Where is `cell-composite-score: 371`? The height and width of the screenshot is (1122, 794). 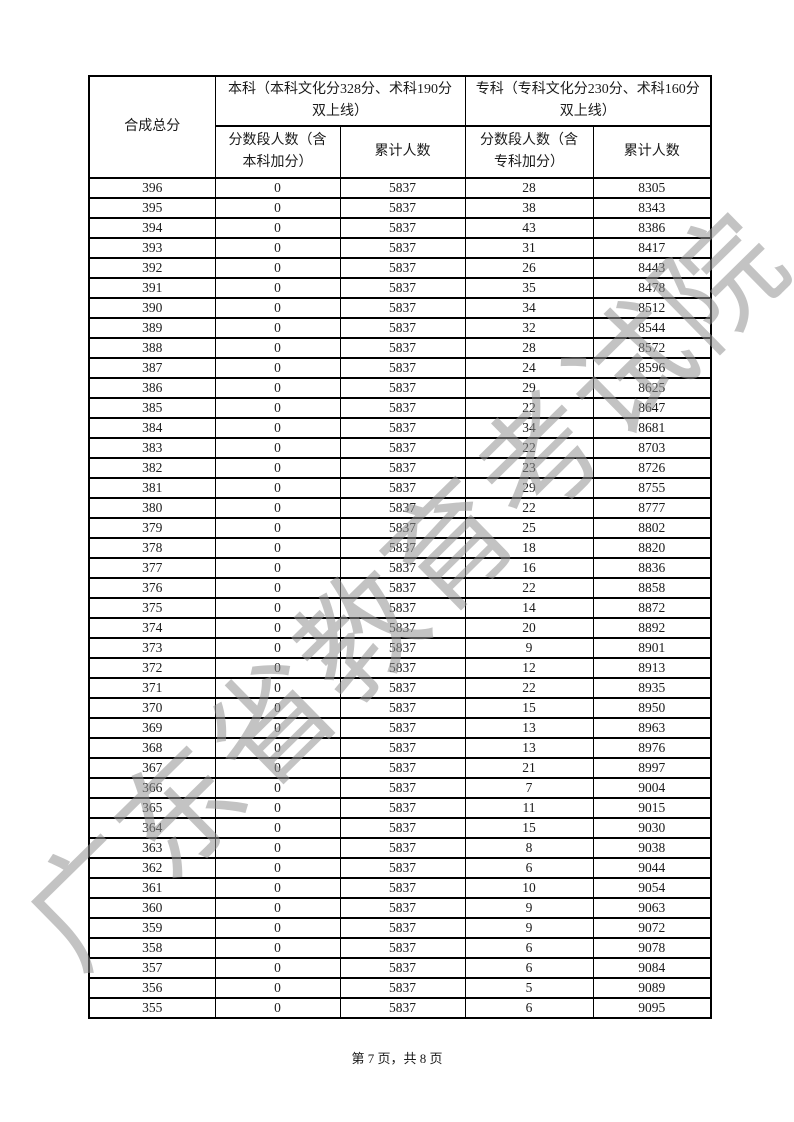
cell-composite-score: 371 is located at coordinates (152, 688).